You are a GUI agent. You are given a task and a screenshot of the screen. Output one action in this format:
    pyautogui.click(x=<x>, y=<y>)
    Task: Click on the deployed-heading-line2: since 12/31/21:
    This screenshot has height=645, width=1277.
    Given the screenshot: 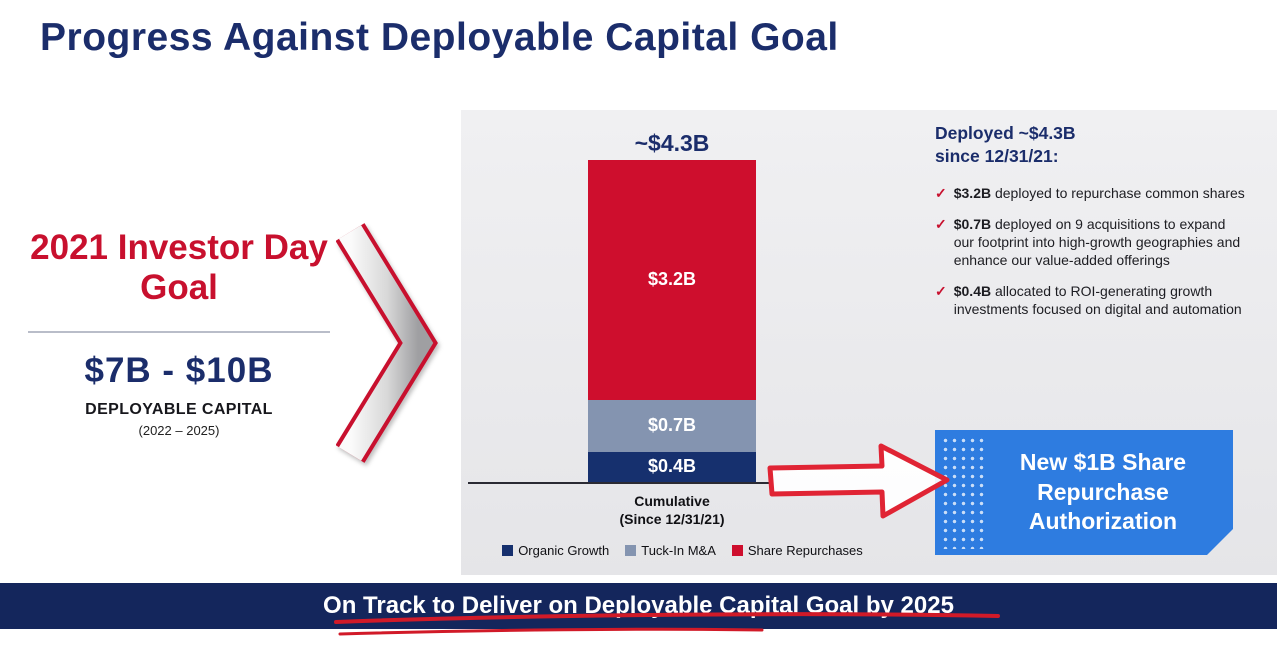 What is the action you would take?
    pyautogui.click(x=997, y=155)
    